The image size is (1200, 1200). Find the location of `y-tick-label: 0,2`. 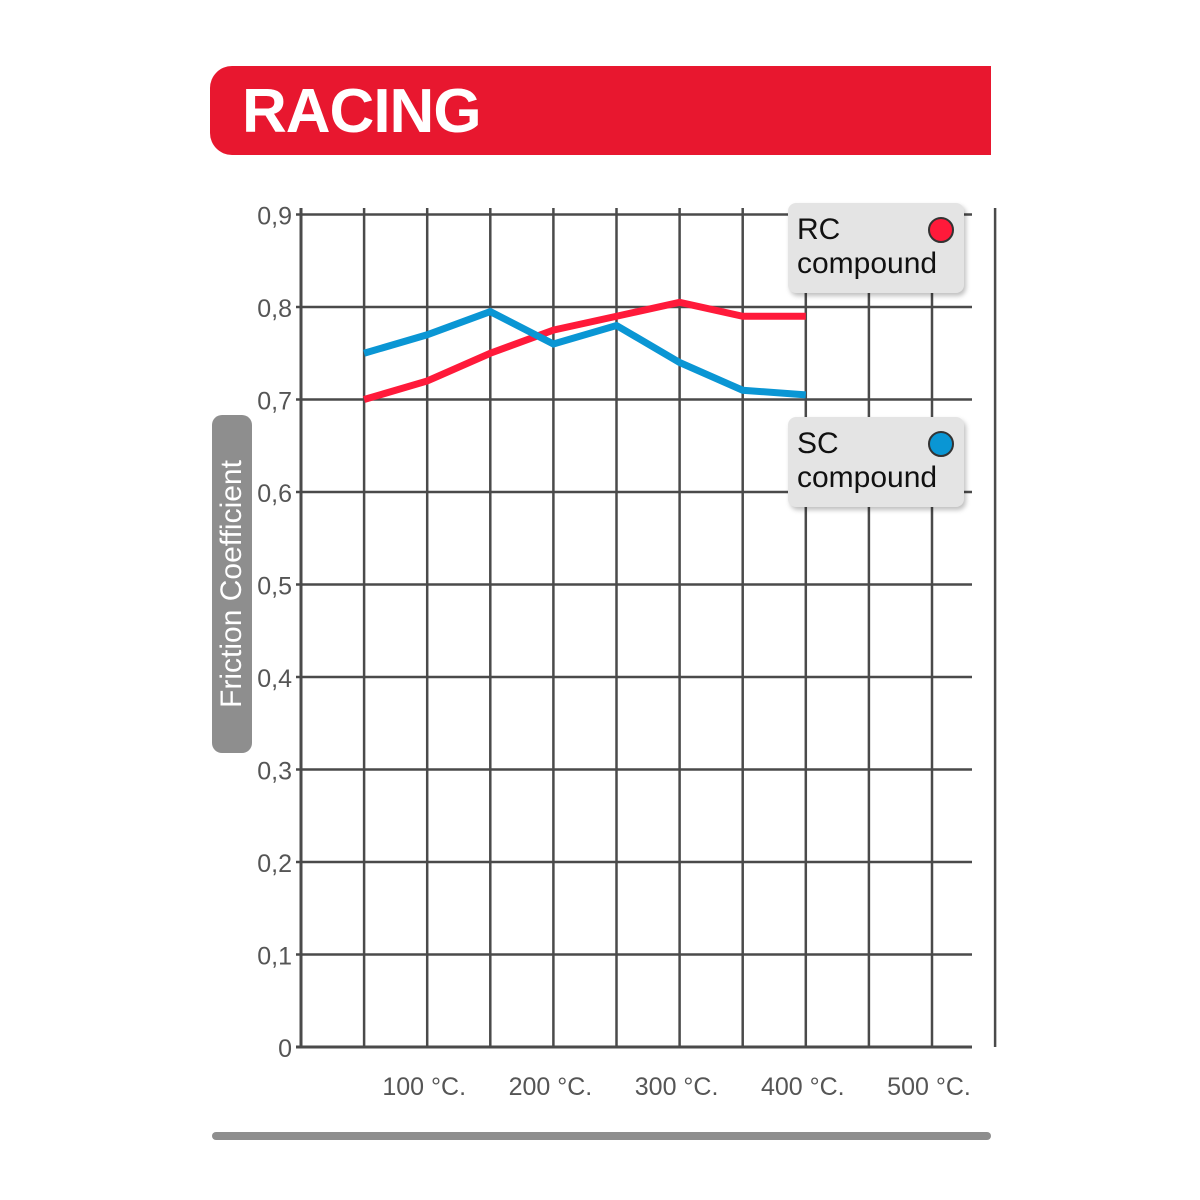

y-tick-label: 0,2 is located at coordinates (274, 864).